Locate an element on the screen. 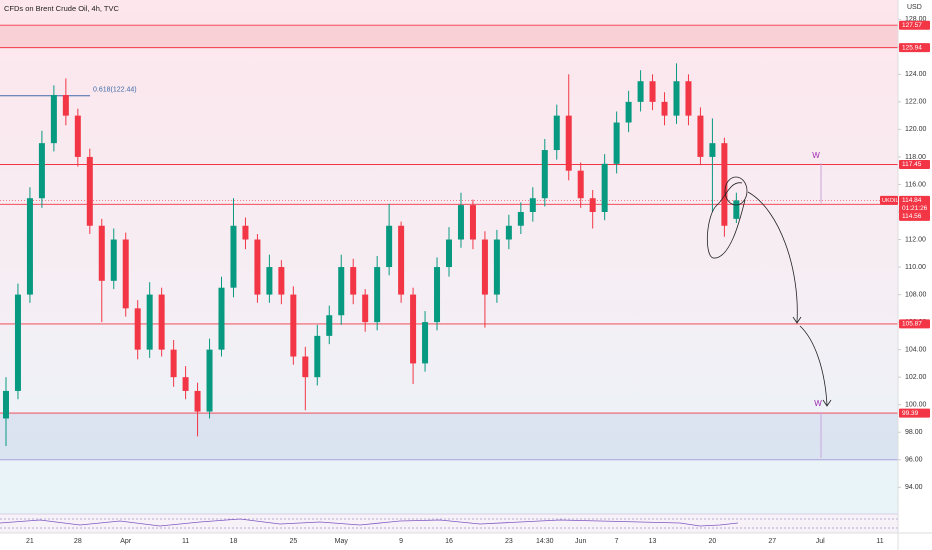 The height and width of the screenshot is (550, 932). y-tick-label: 100.00 is located at coordinates (916, 405).